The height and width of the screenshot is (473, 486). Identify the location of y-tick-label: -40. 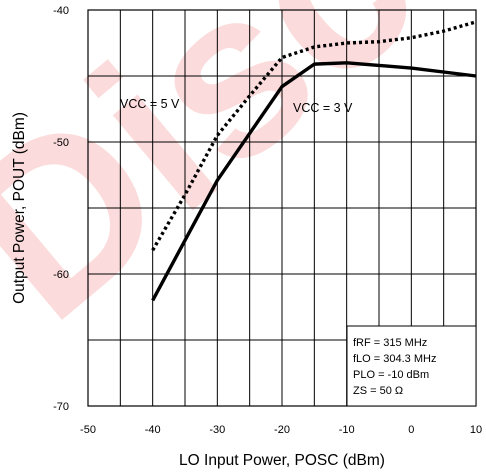
(61, 11).